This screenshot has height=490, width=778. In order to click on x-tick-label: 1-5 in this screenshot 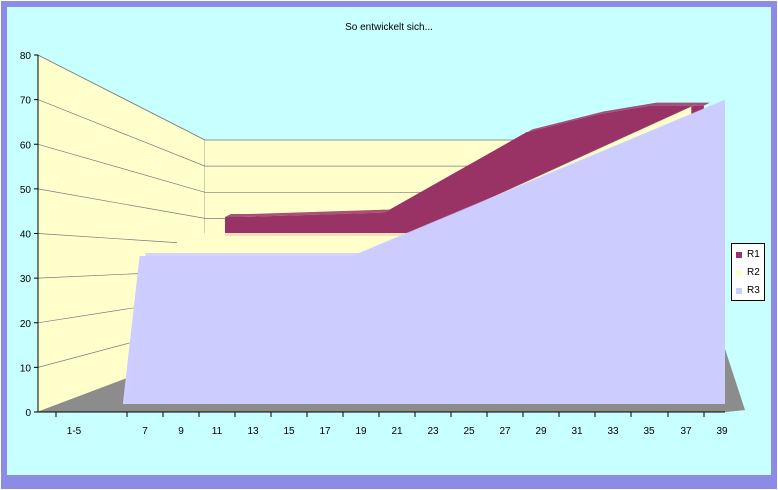, I will do `click(74, 431)`.